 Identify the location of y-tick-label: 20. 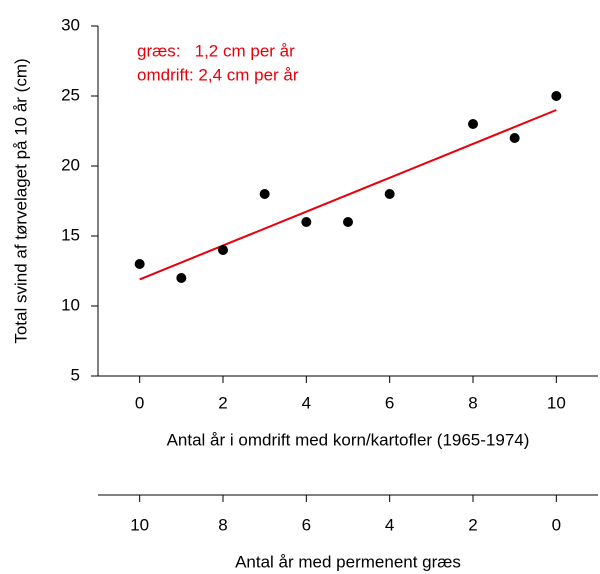
(70, 164).